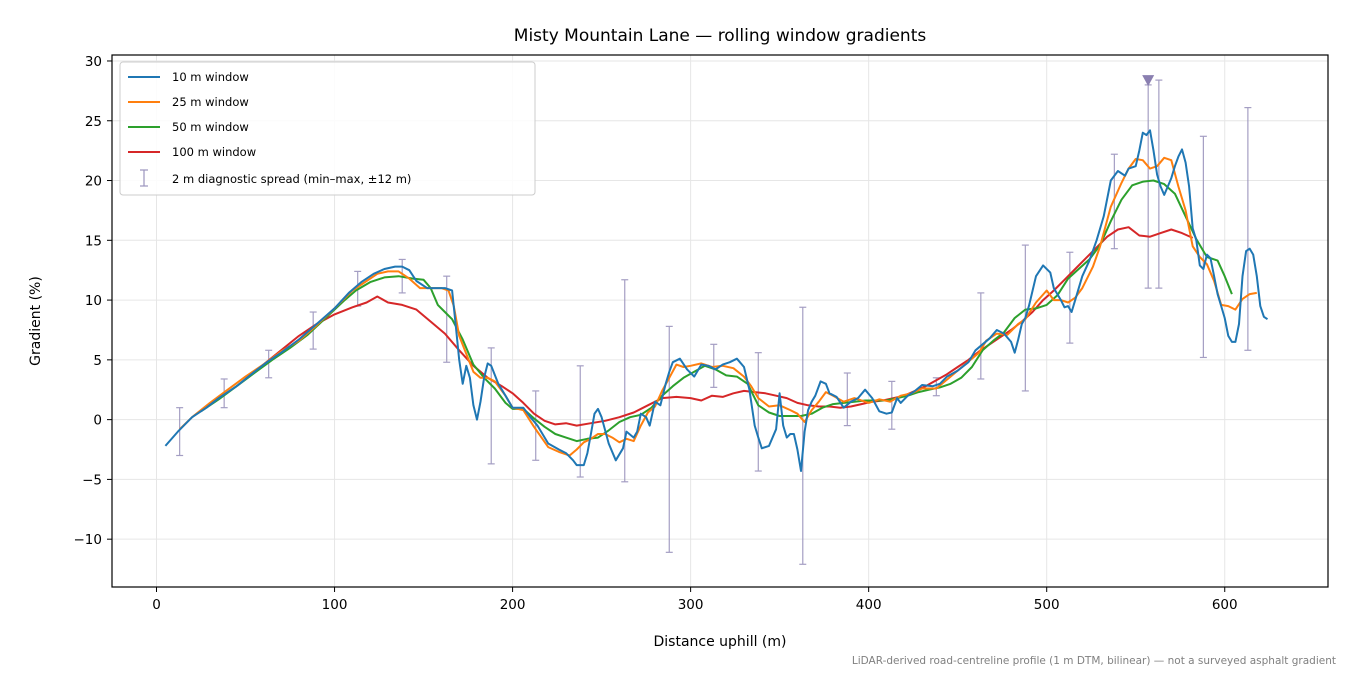 This screenshot has width=1350, height=675. What do you see at coordinates (93, 241) in the screenshot?
I see `y-tick-label: 15` at bounding box center [93, 241].